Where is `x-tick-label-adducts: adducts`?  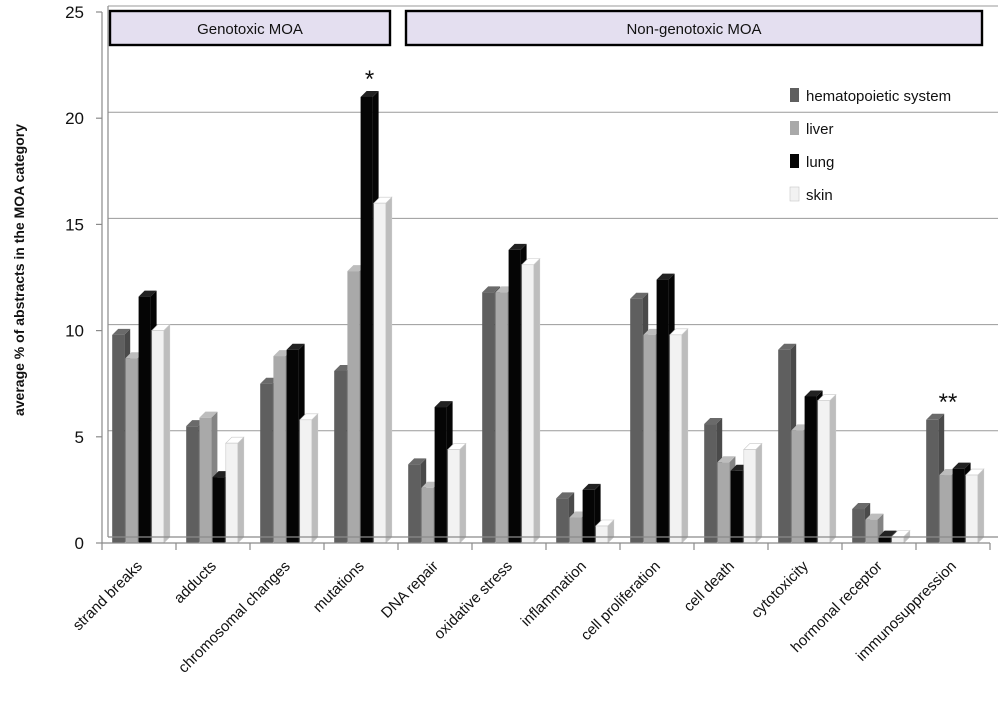 x-tick-label-adducts: adducts is located at coordinates (195, 582).